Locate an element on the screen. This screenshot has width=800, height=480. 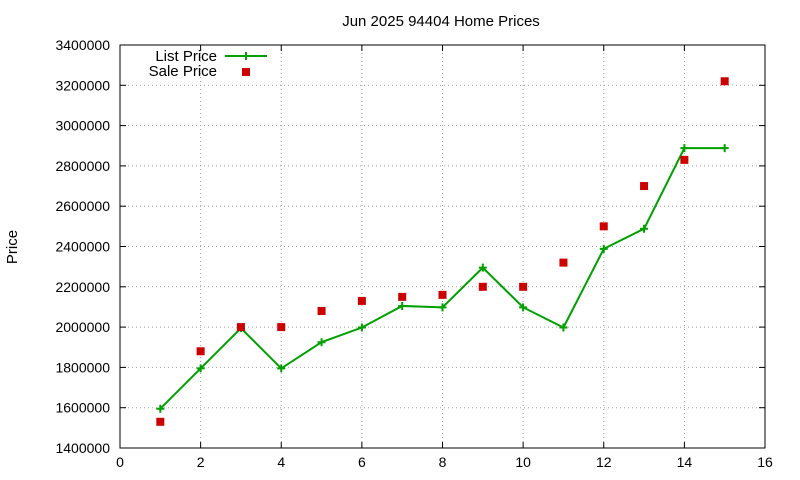
y-tick-label: 1800000 is located at coordinates (82, 367).